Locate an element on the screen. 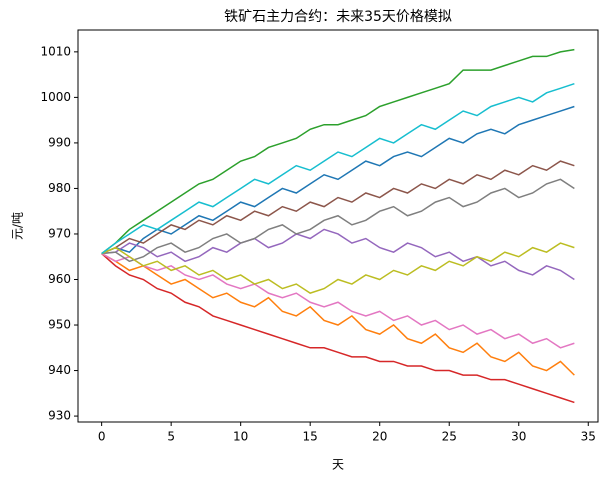  y-tick-label: 960 is located at coordinates (59, 279).